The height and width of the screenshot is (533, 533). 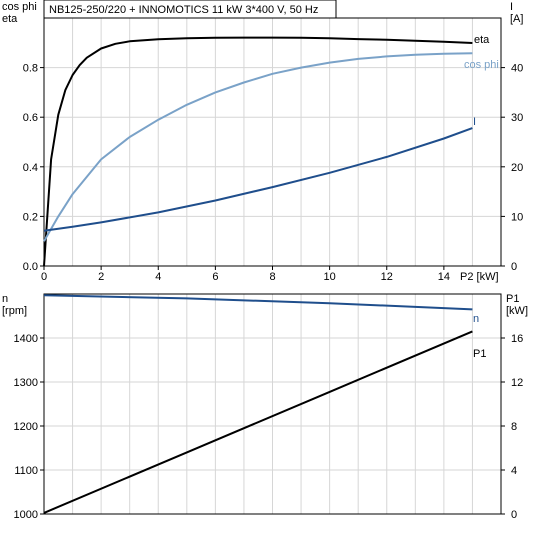 What do you see at coordinates (44, 277) in the screenshot?
I see `x-tick-label: 0` at bounding box center [44, 277].